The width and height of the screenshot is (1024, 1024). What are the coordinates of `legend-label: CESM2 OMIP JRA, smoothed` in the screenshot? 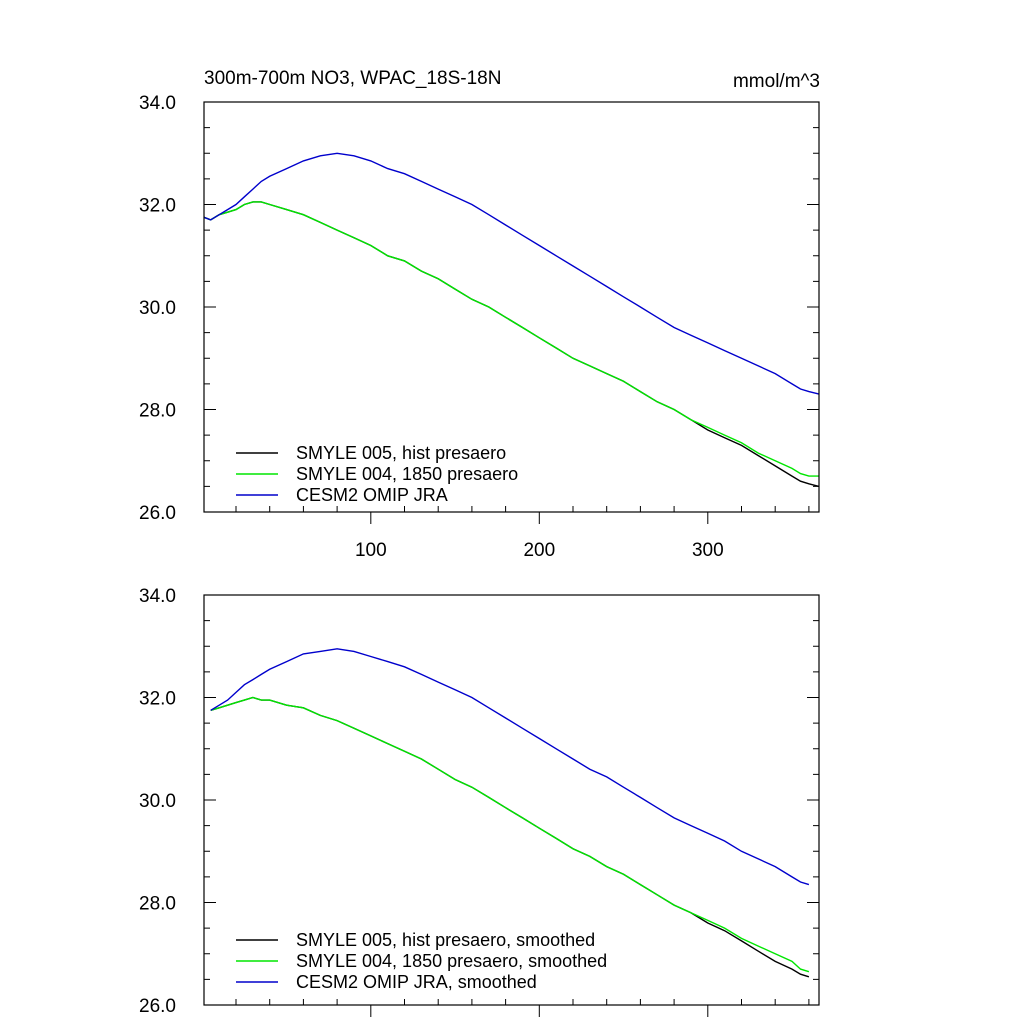 It's located at (416, 982).